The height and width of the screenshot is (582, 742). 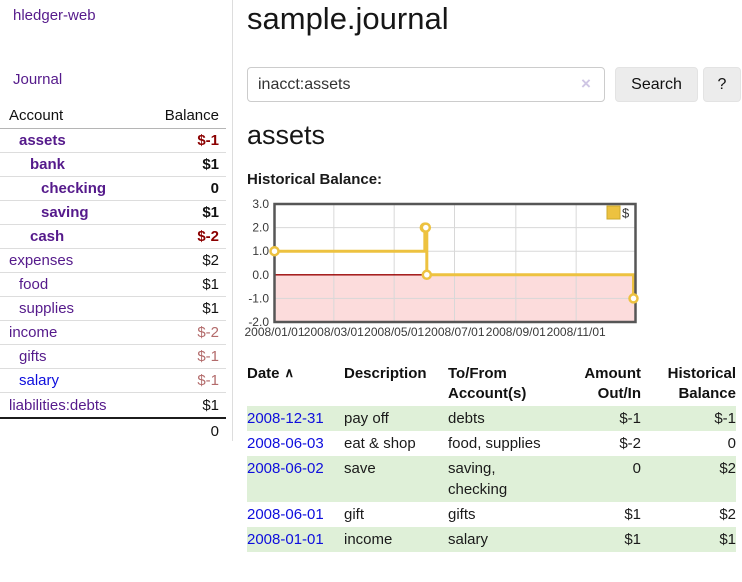 What do you see at coordinates (468, 539) in the screenshot?
I see `transaction-accounts-cell: salary` at bounding box center [468, 539].